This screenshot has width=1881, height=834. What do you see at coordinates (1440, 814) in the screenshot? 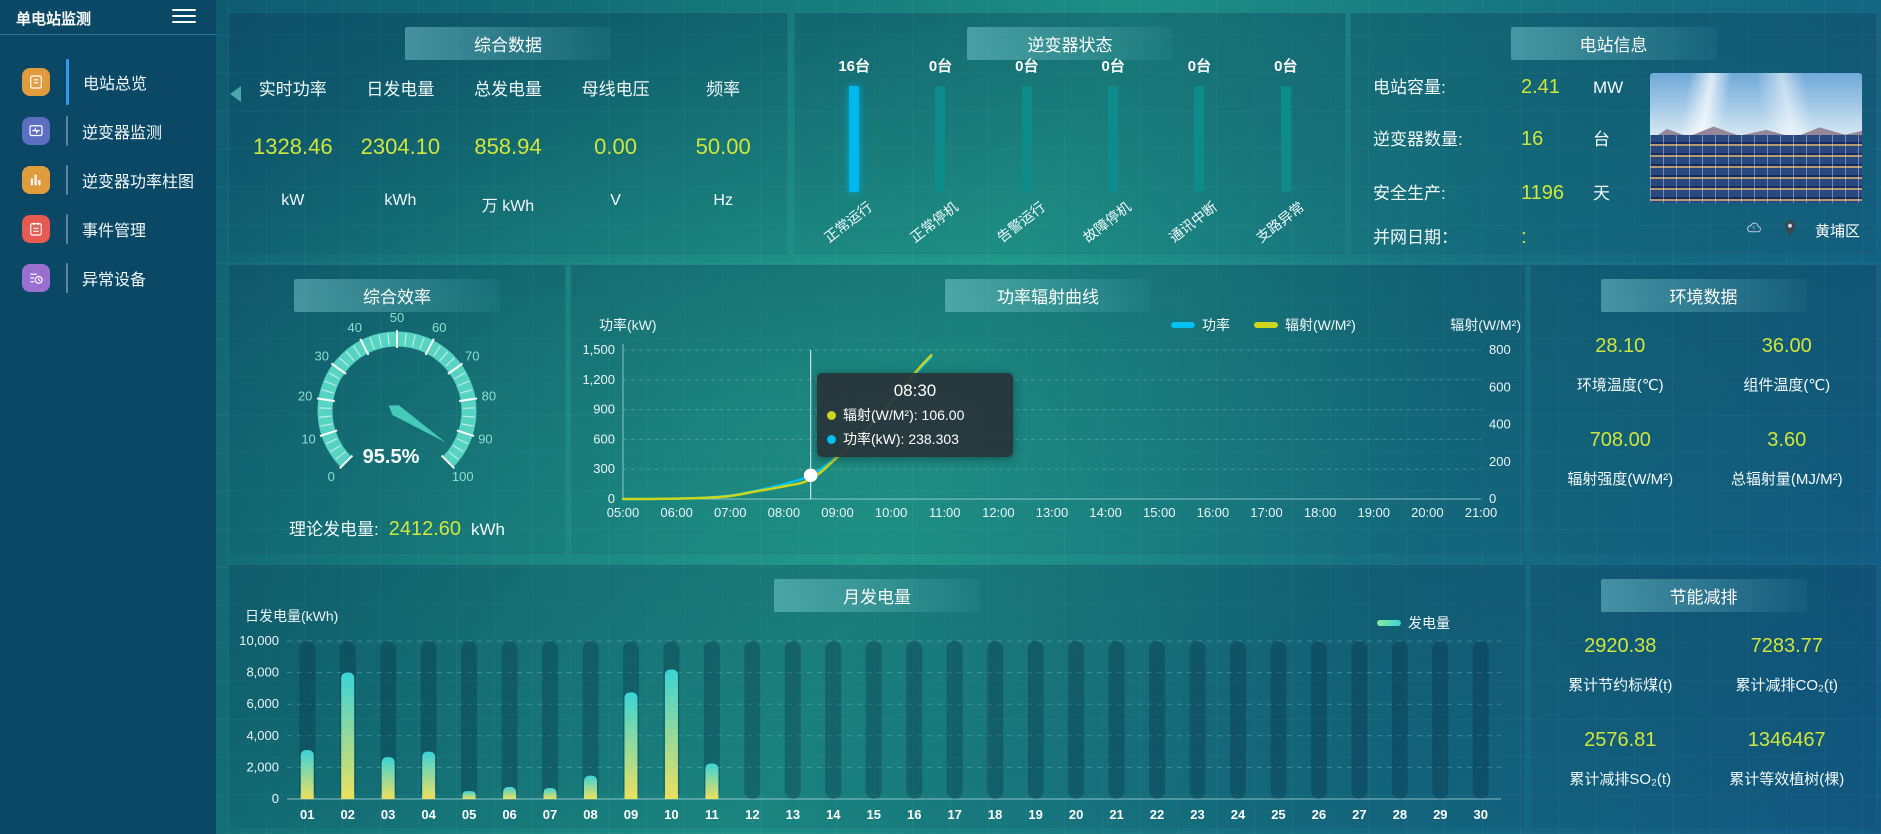
I see `svg-text: 29` at bounding box center [1440, 814].